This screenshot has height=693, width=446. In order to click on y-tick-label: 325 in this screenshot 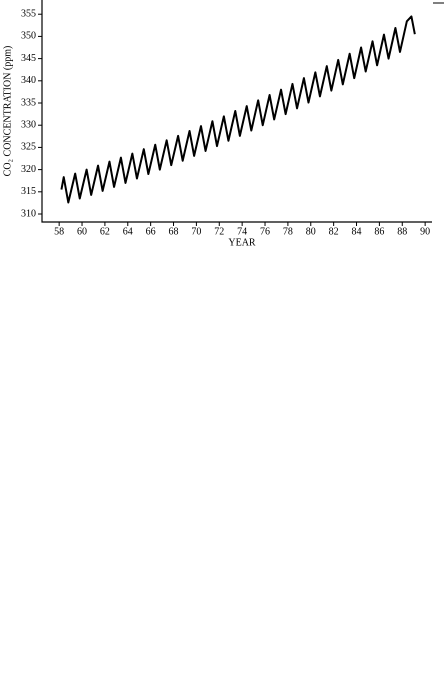, I will do `click(28, 147)`.